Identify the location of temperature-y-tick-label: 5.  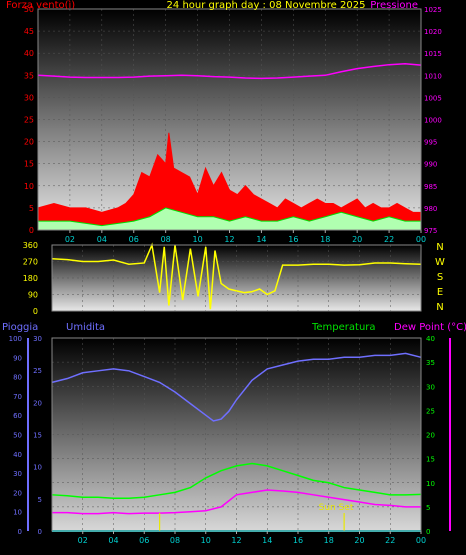
(428, 508).